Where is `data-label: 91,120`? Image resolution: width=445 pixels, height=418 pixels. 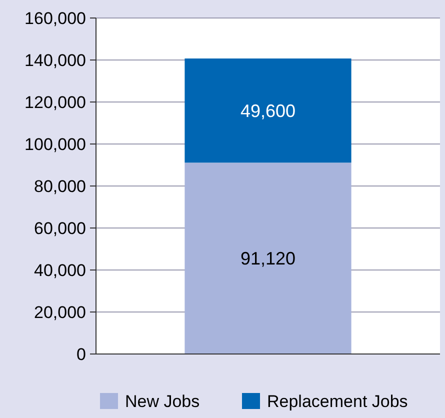 data-label: 91,120 is located at coordinates (268, 258).